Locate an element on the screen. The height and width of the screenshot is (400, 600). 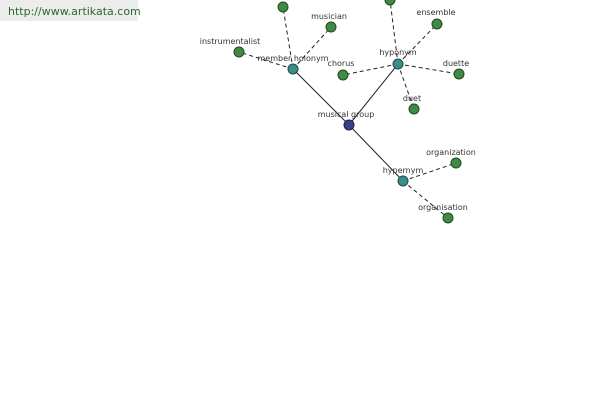
url: http://www.artikata.com is located at coordinates (74, 11).